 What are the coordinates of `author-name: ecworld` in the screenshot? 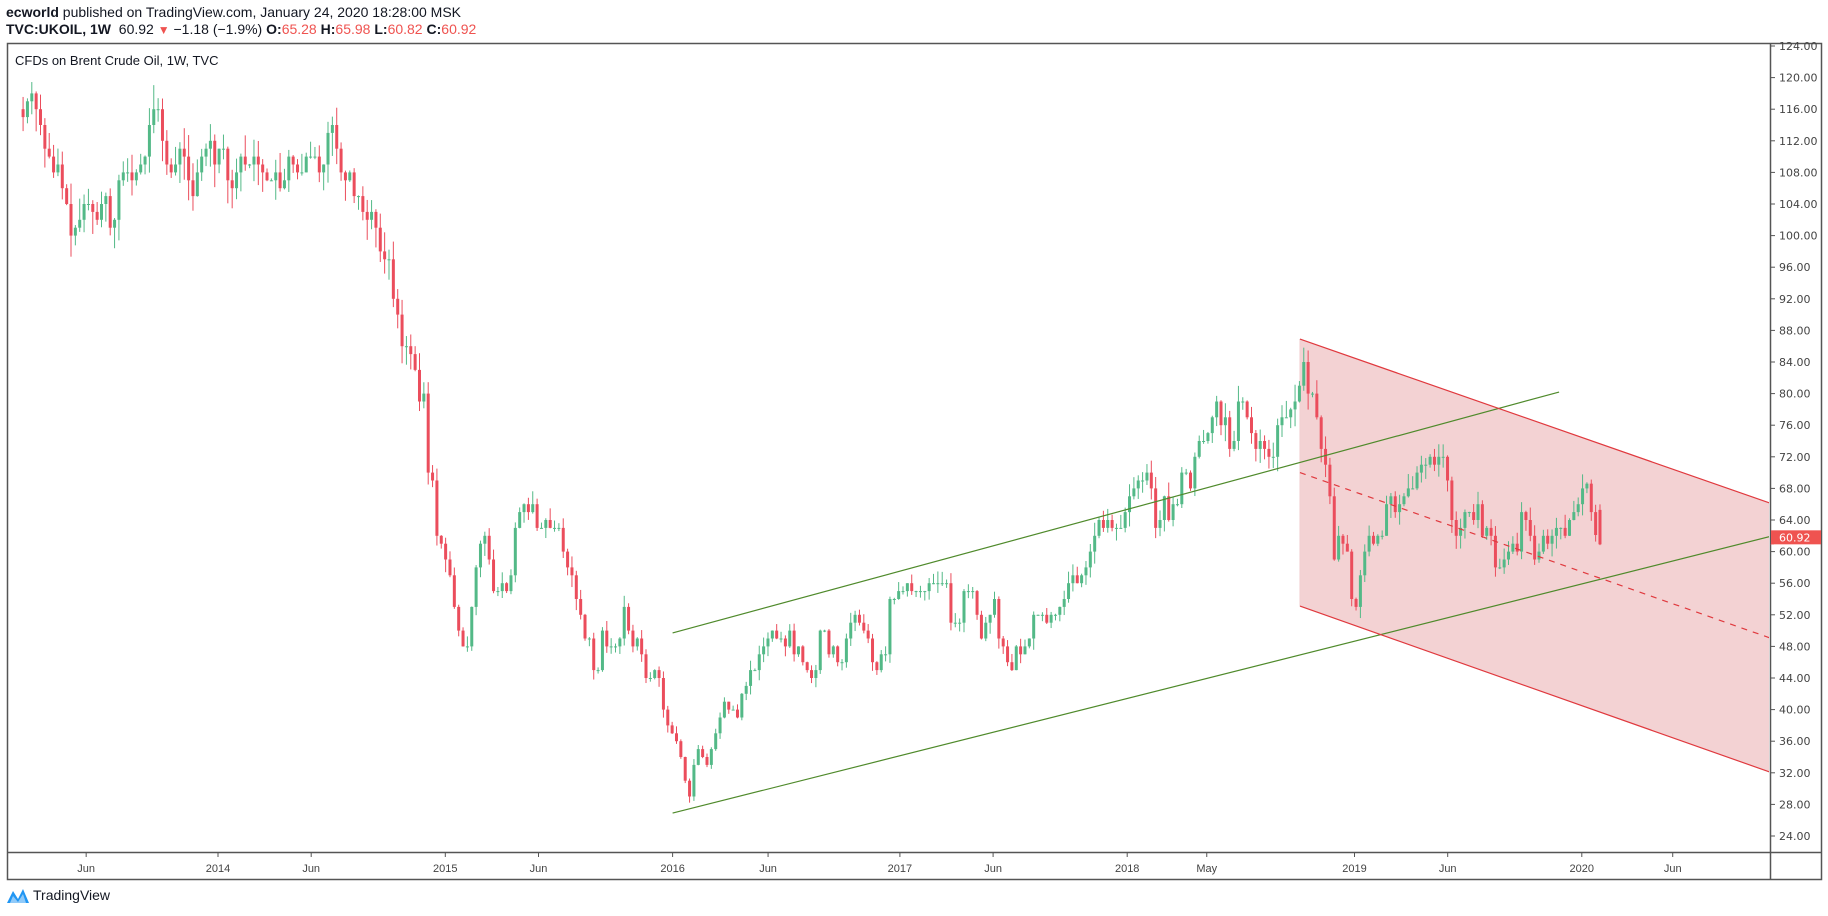 It's located at (32, 12).